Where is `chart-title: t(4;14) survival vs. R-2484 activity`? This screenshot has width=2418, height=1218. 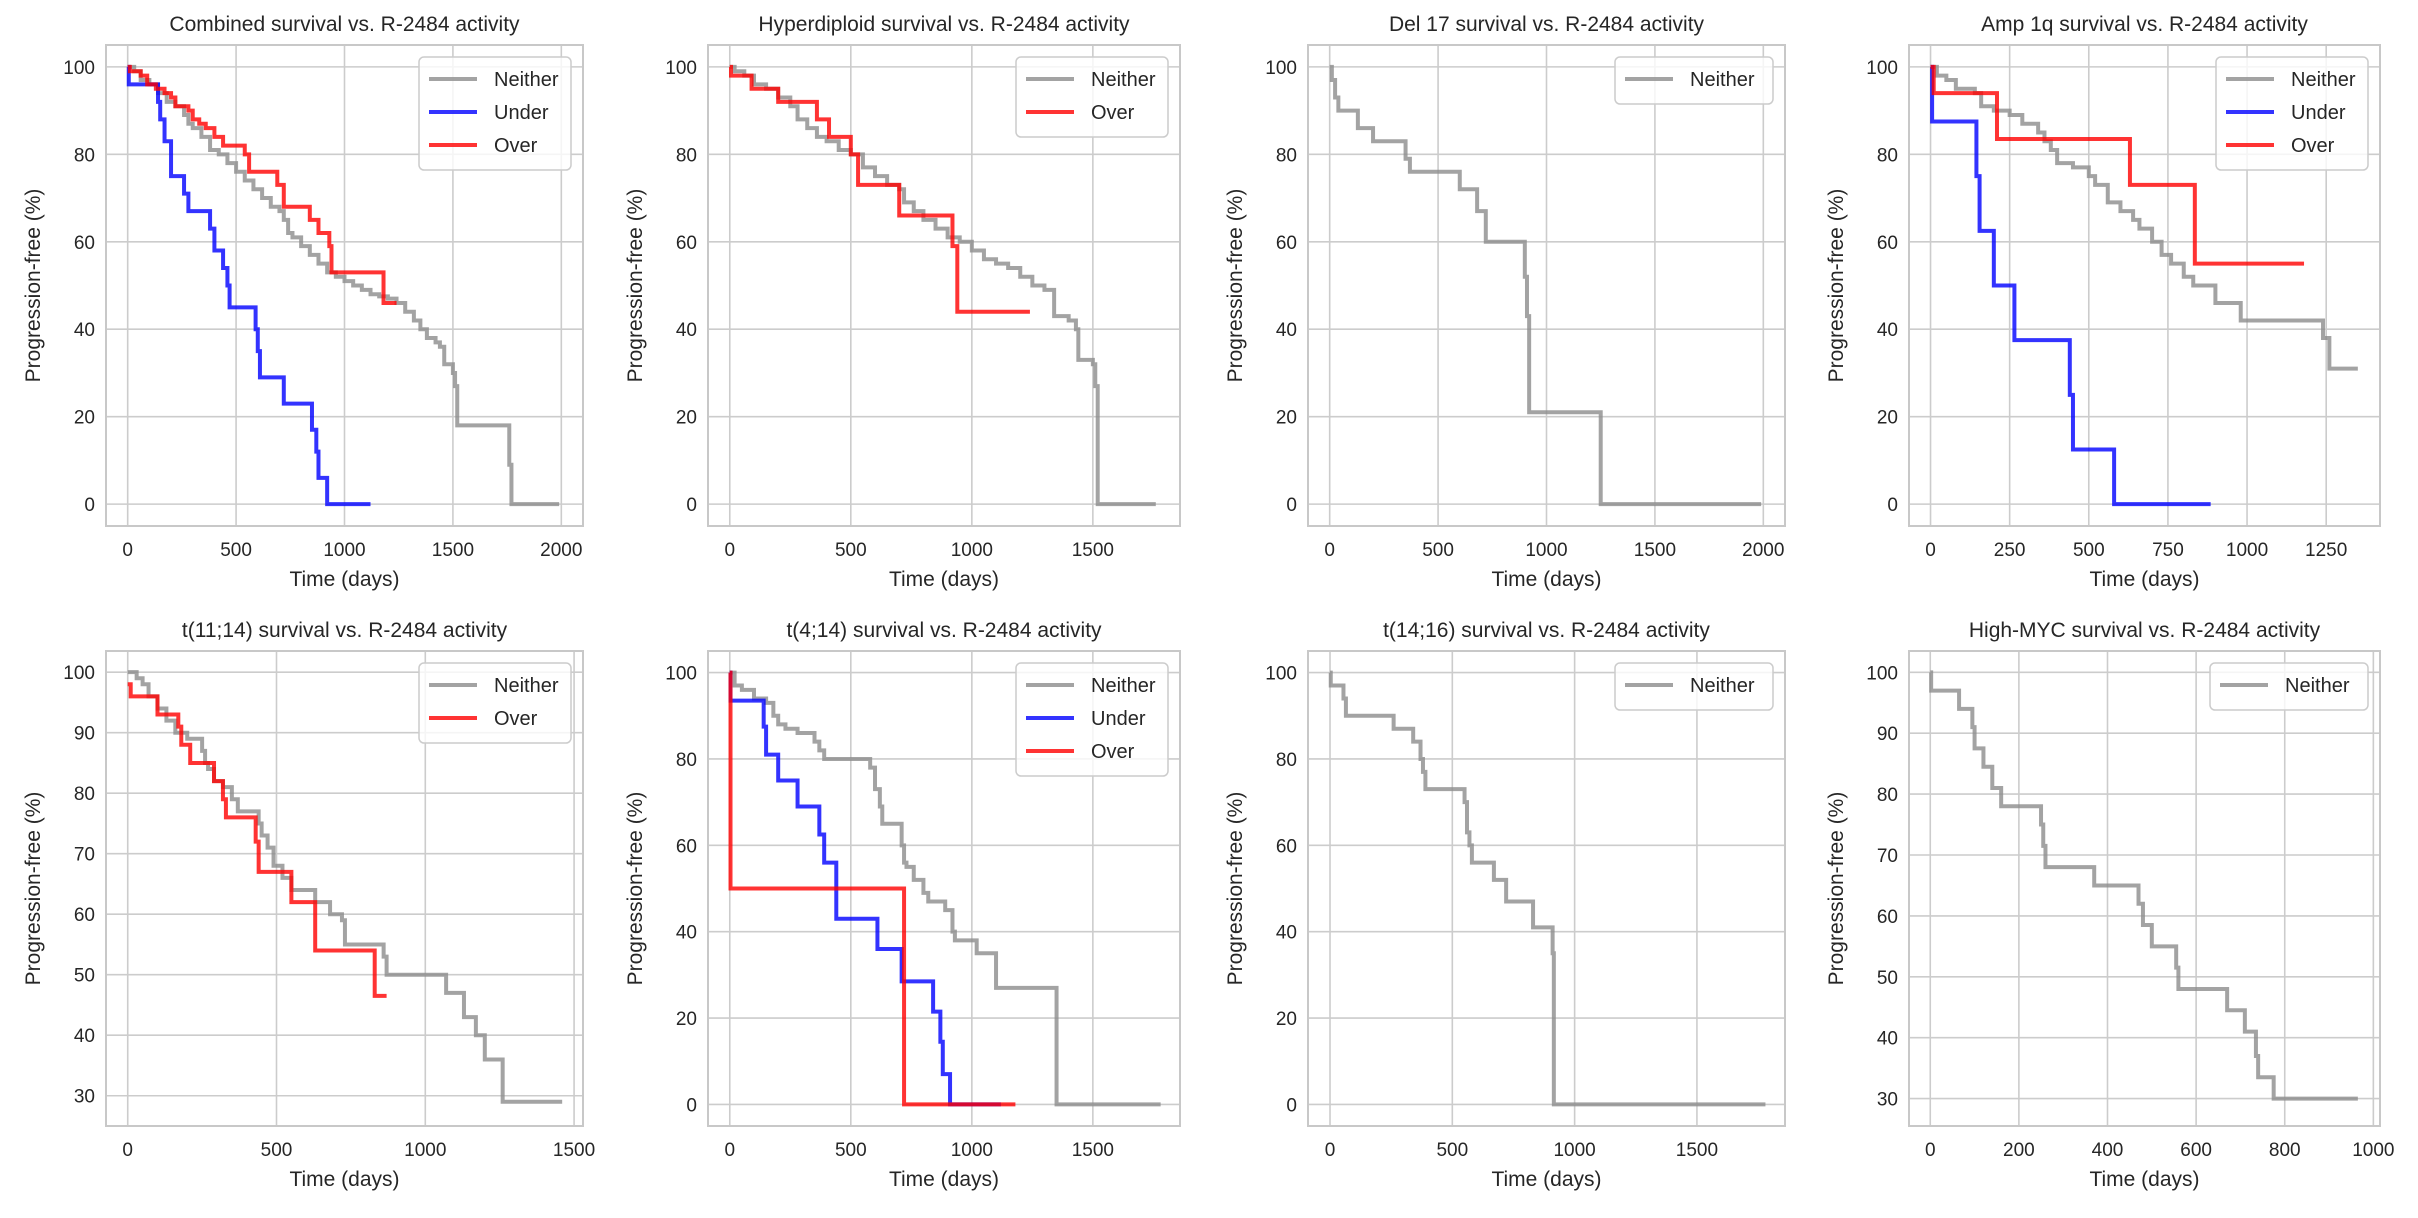
chart-title: t(4;14) survival vs. R-2484 activity is located at coordinates (944, 630).